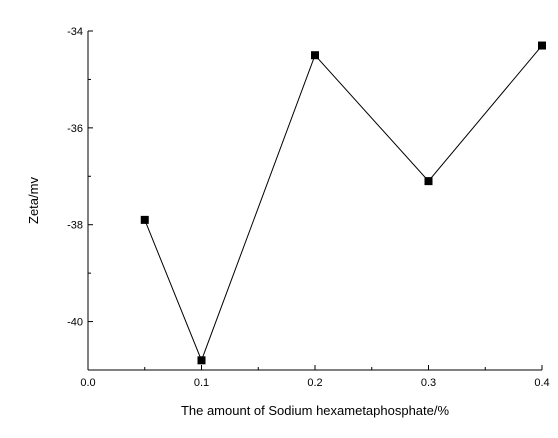 This screenshot has width=558, height=438. I want to click on y-tick-label: -34, so click(75, 32).